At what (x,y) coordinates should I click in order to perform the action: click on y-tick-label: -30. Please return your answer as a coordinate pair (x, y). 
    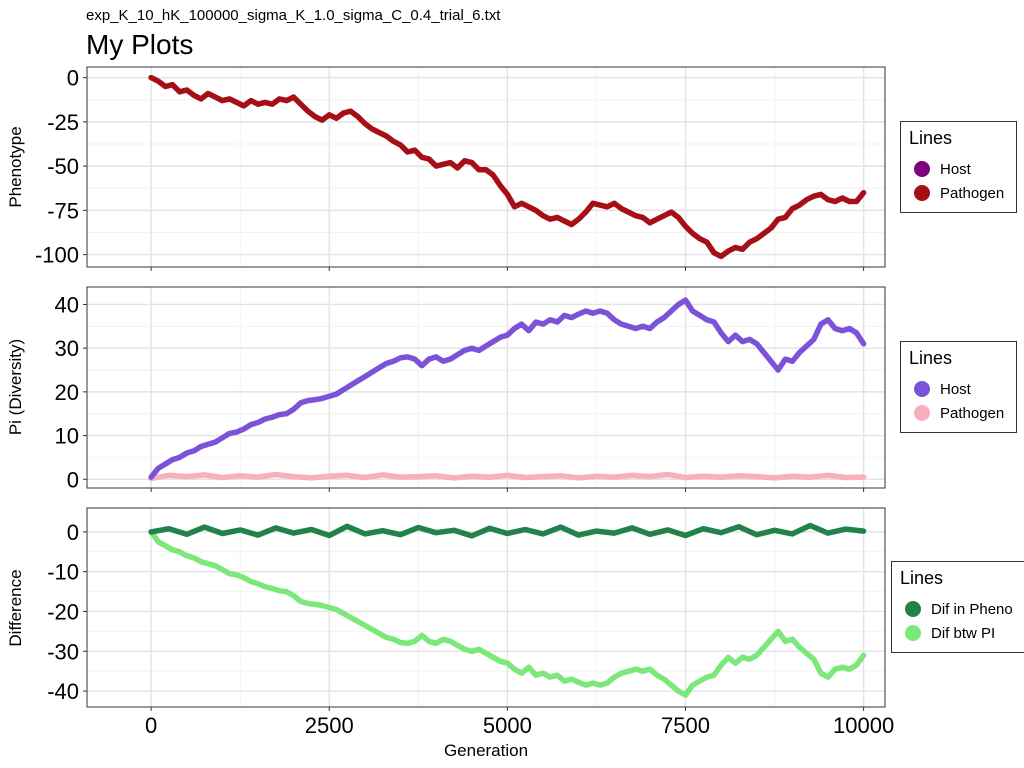
    Looking at the image, I should click on (63, 651).